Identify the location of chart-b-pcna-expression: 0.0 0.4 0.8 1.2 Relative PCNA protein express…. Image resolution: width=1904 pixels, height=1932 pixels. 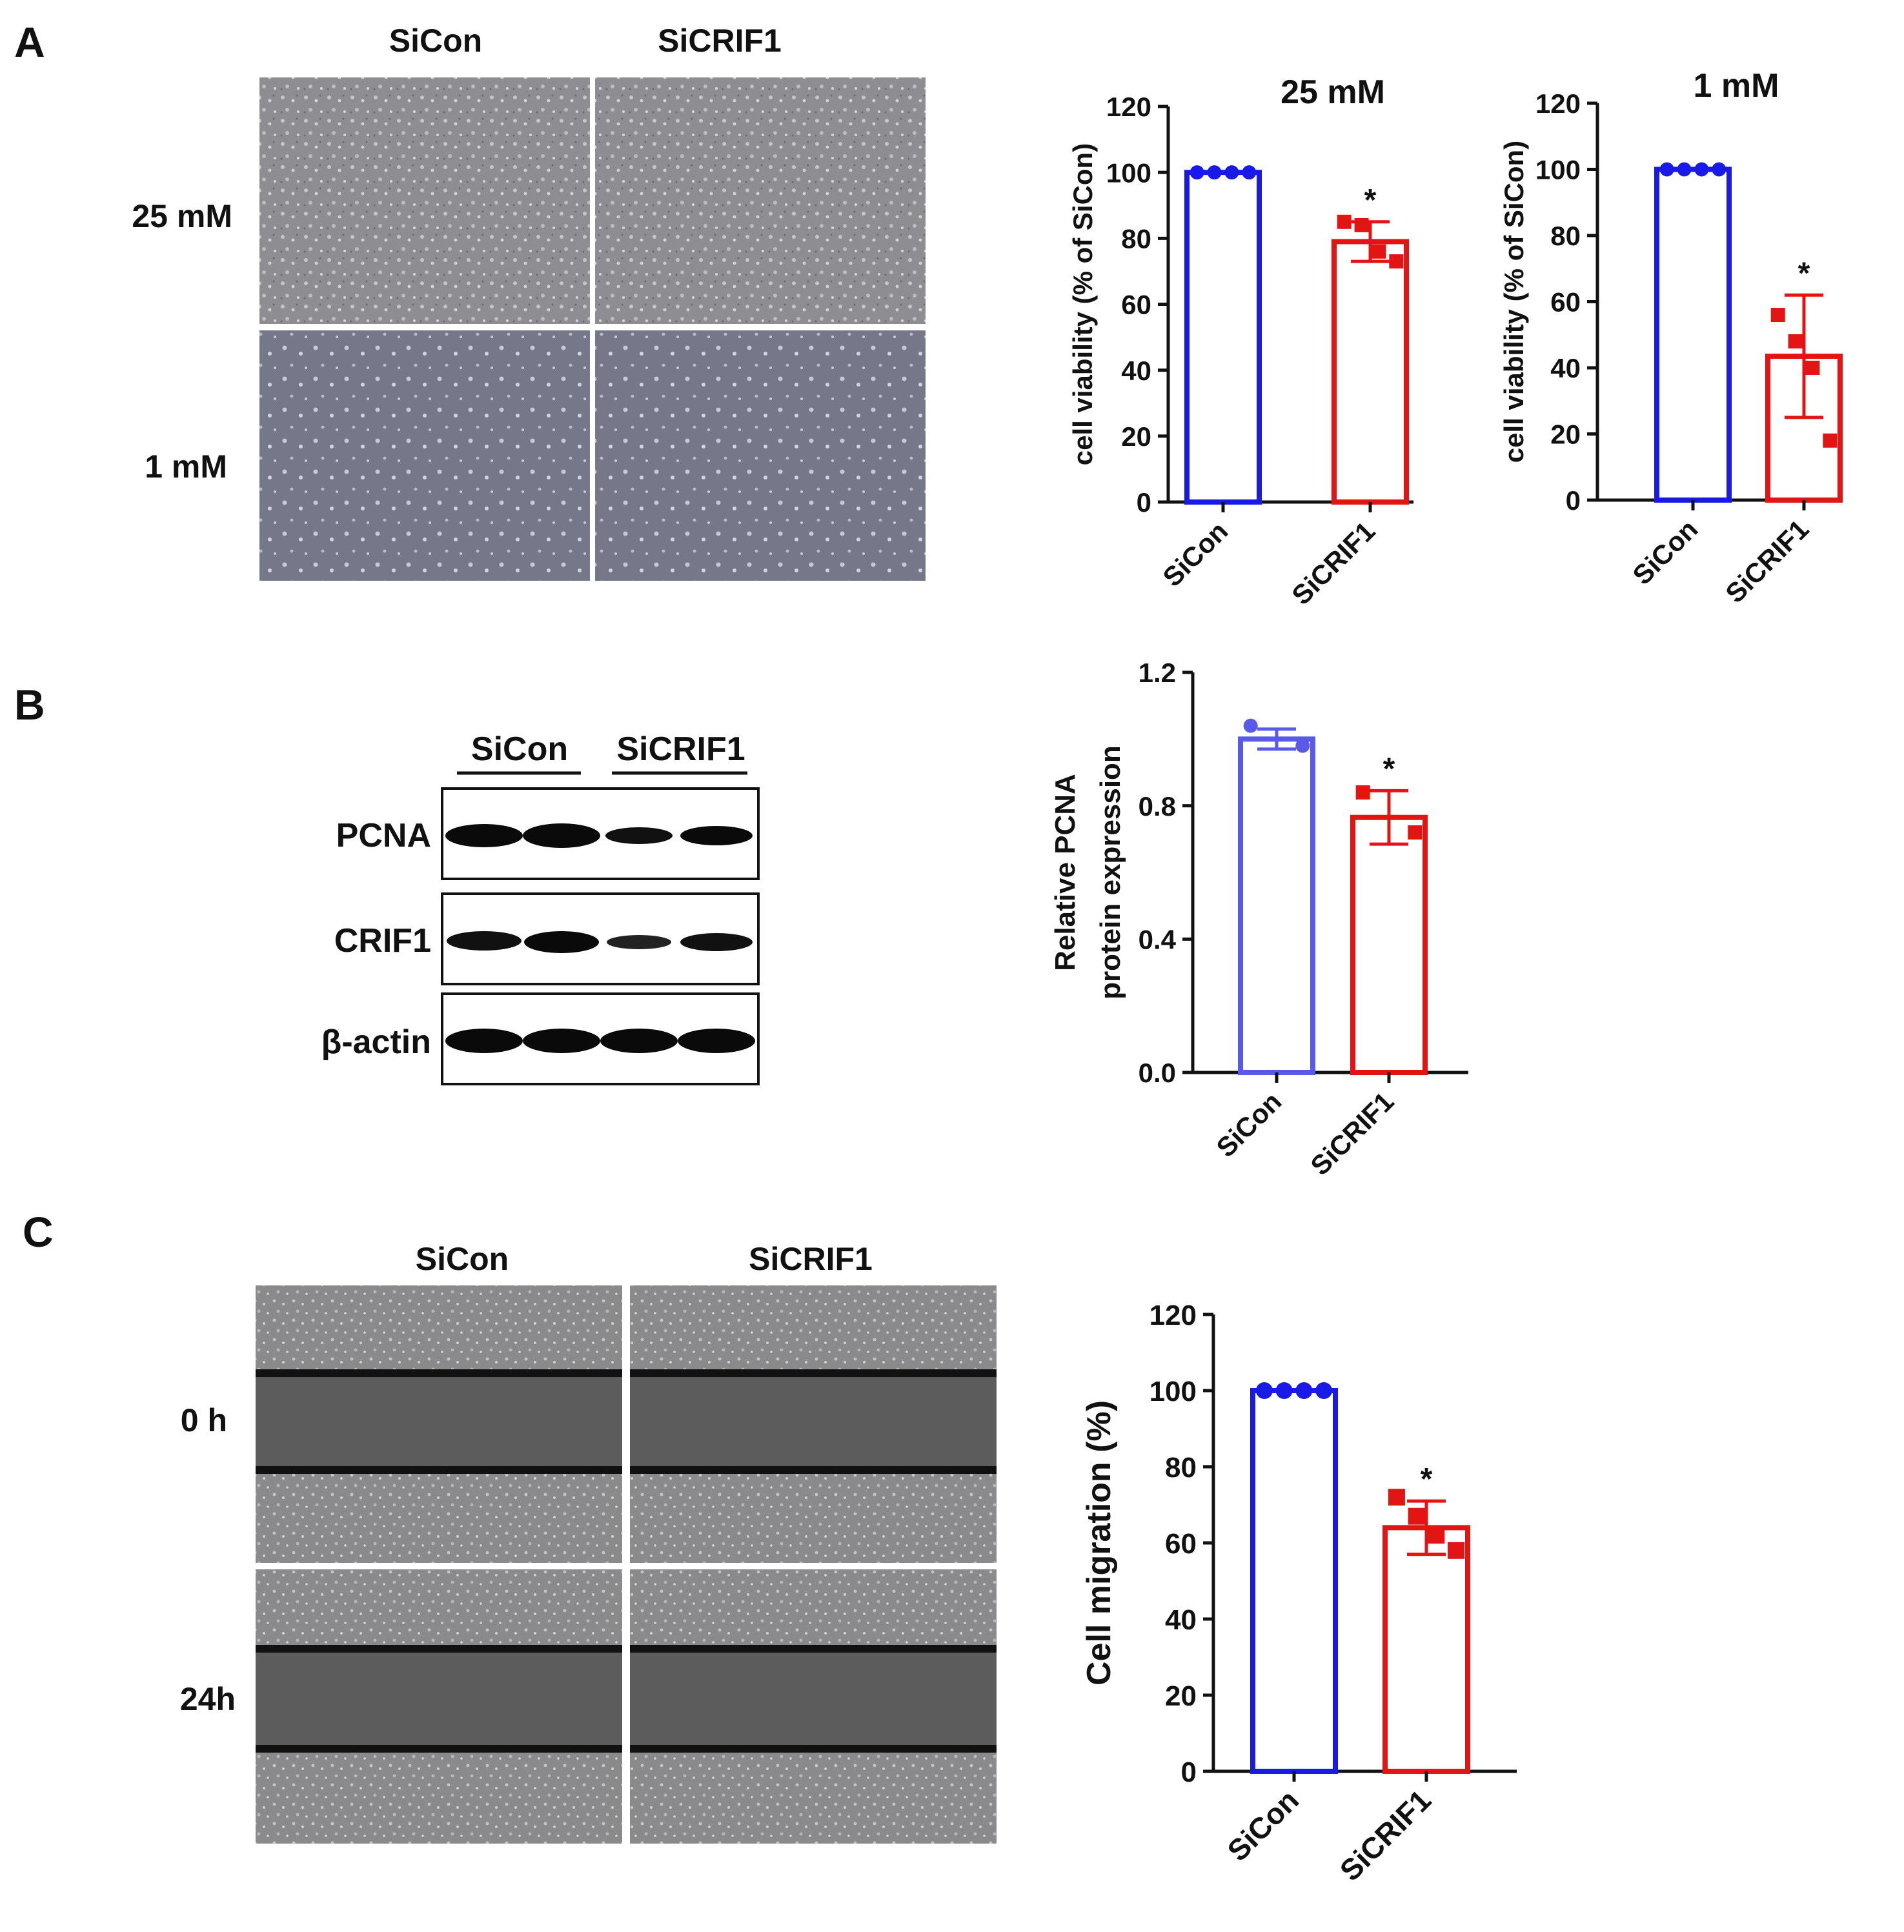
(1258, 919).